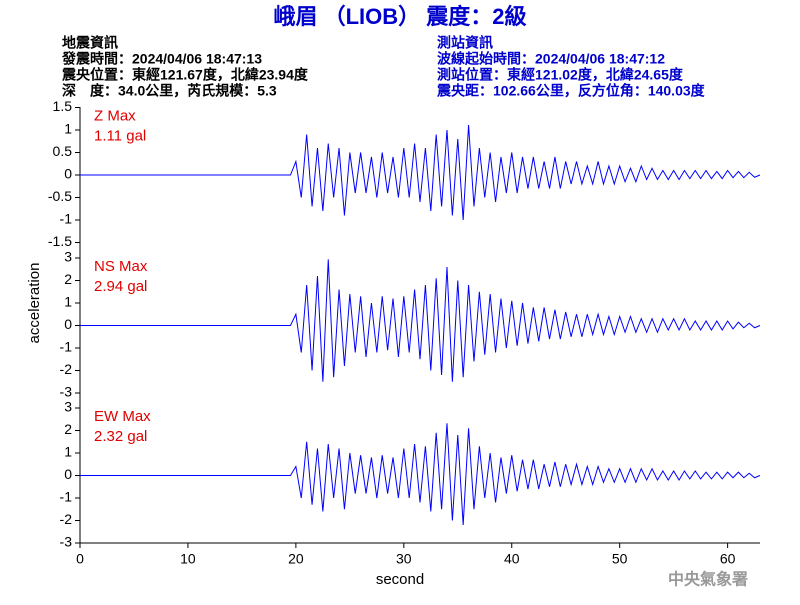 The width and height of the screenshot is (800, 605). What do you see at coordinates (551, 59) in the screenshot?
I see `info-right: 波線起始時間：2024/04/06 18:47:12` at bounding box center [551, 59].